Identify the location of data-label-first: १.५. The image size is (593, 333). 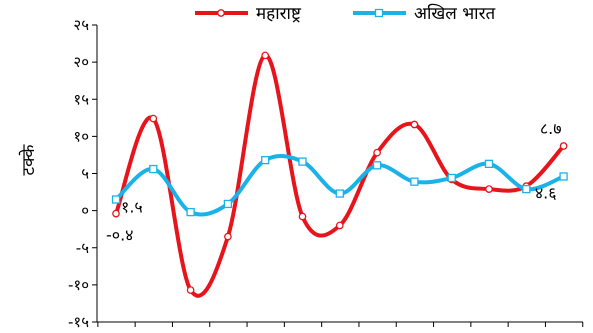
(132, 206).